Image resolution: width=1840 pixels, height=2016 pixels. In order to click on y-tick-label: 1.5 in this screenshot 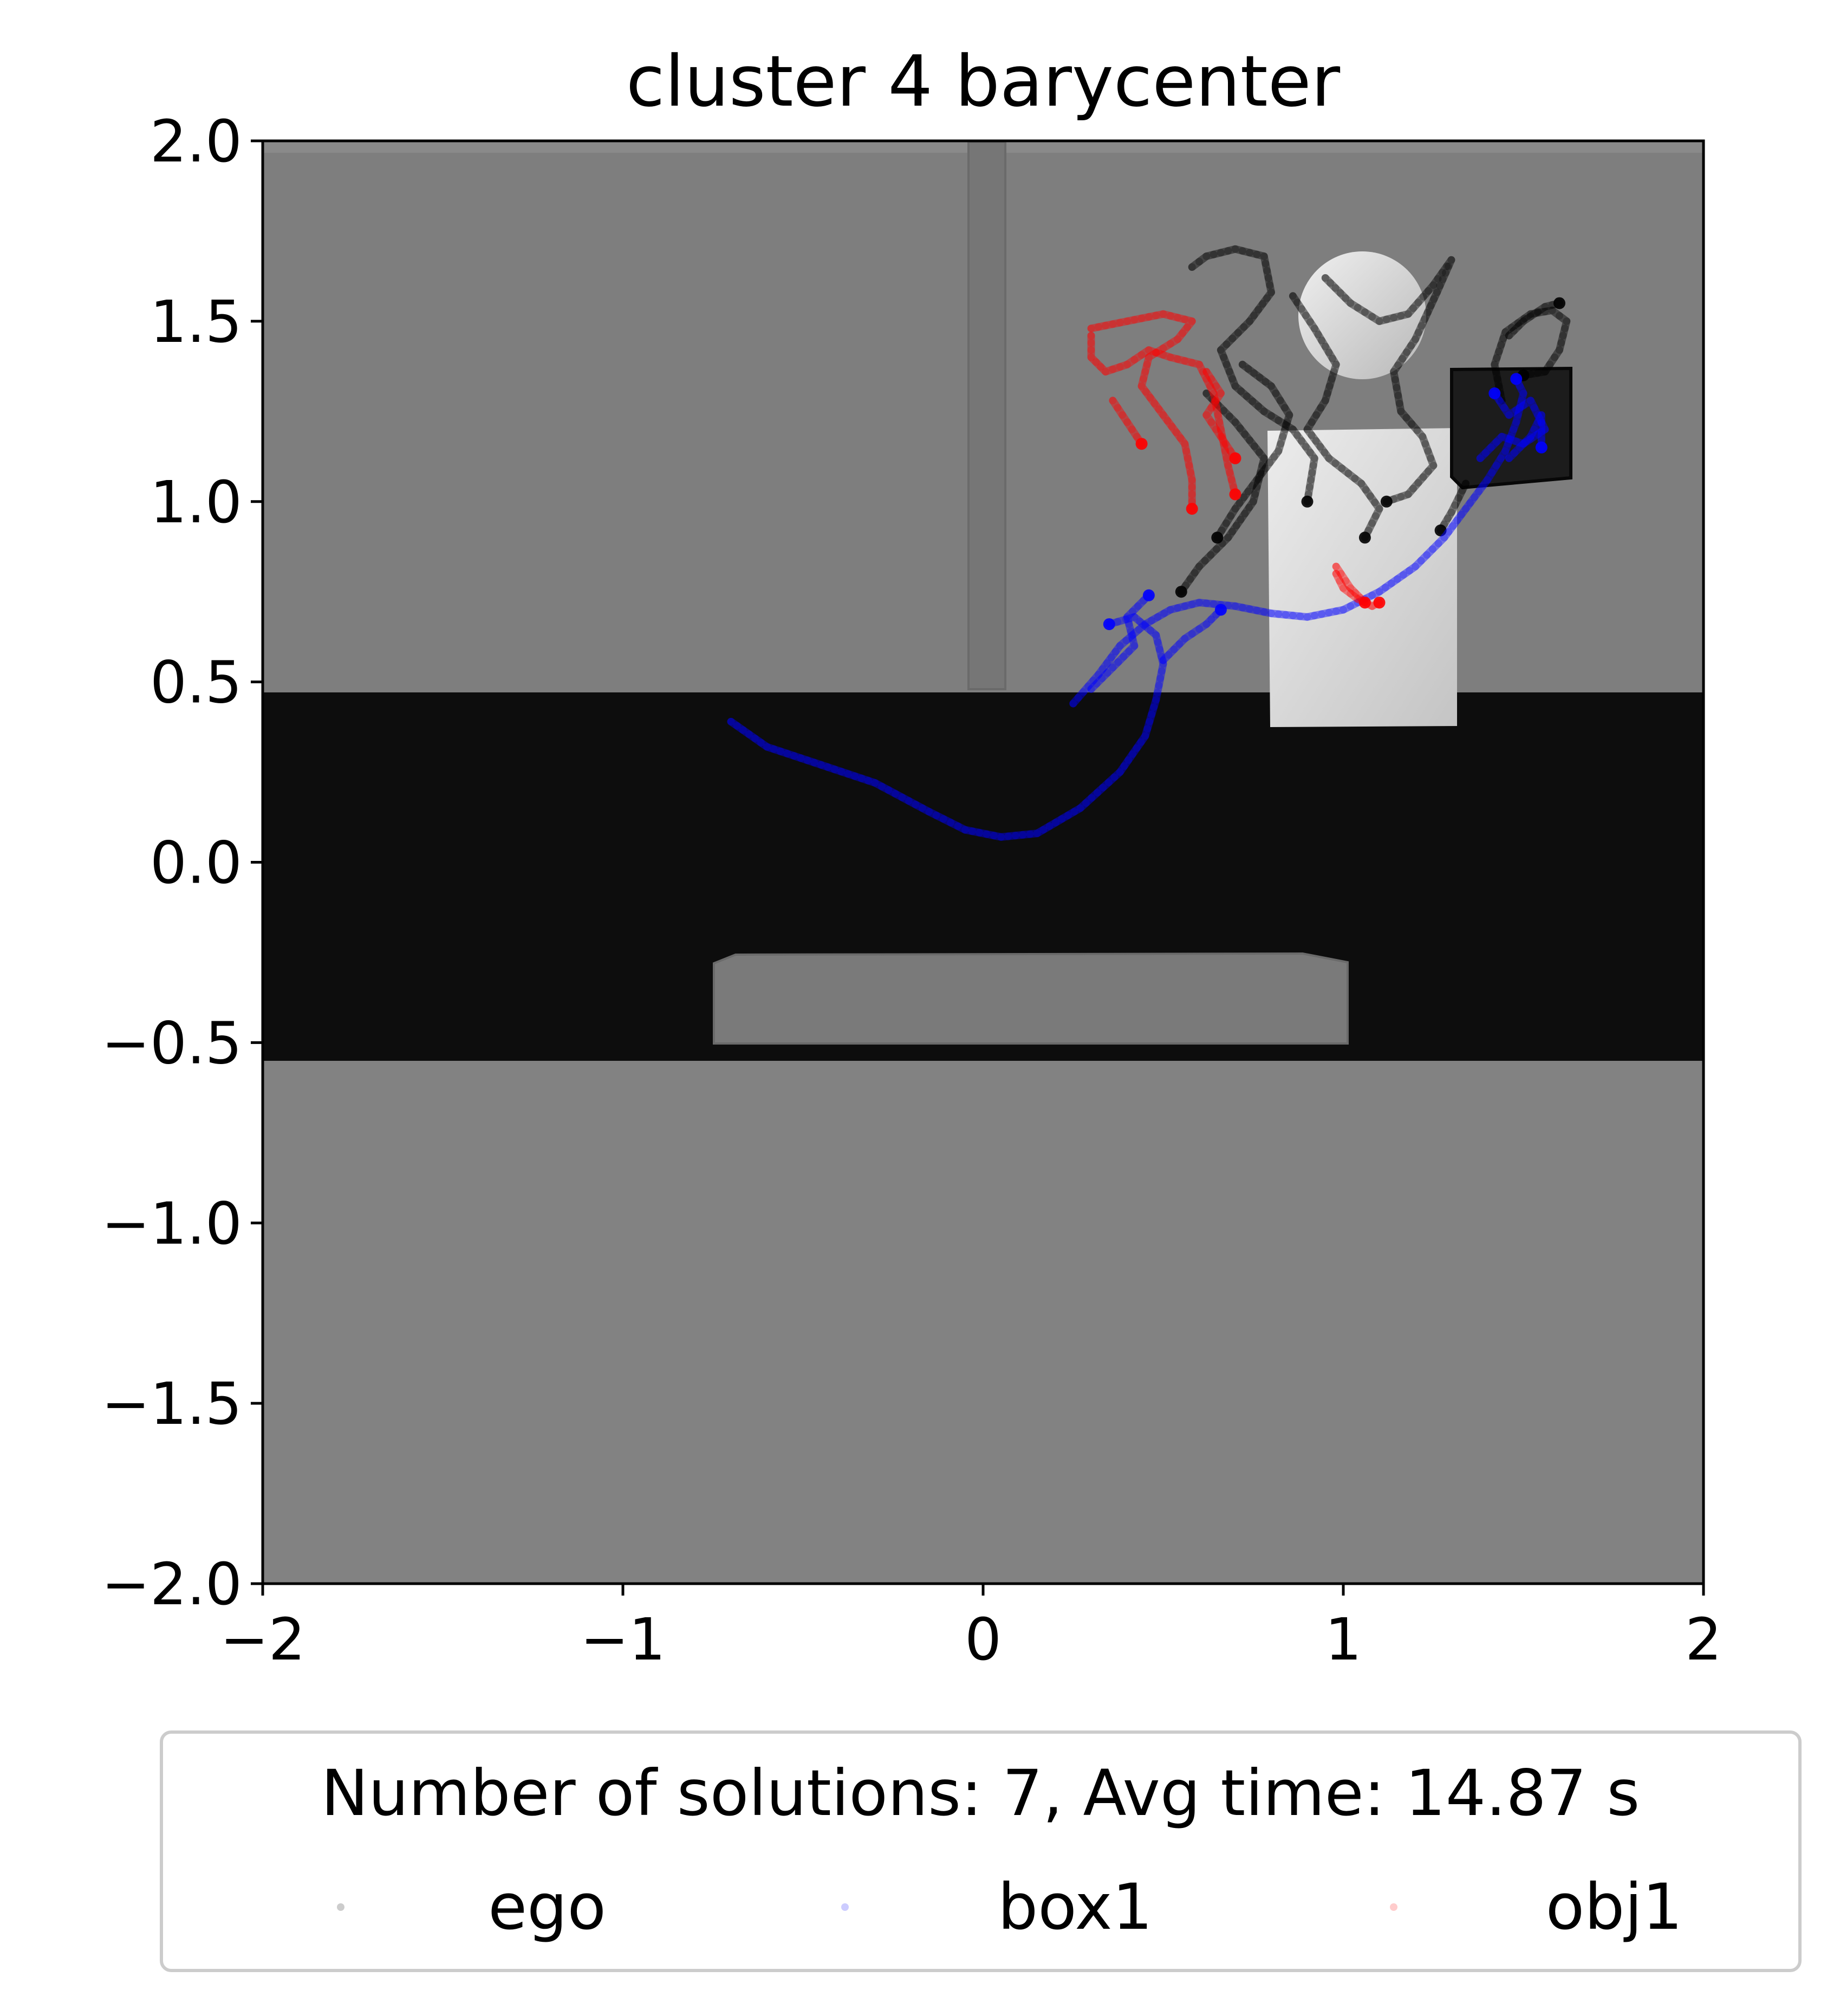, I will do `click(196, 323)`.